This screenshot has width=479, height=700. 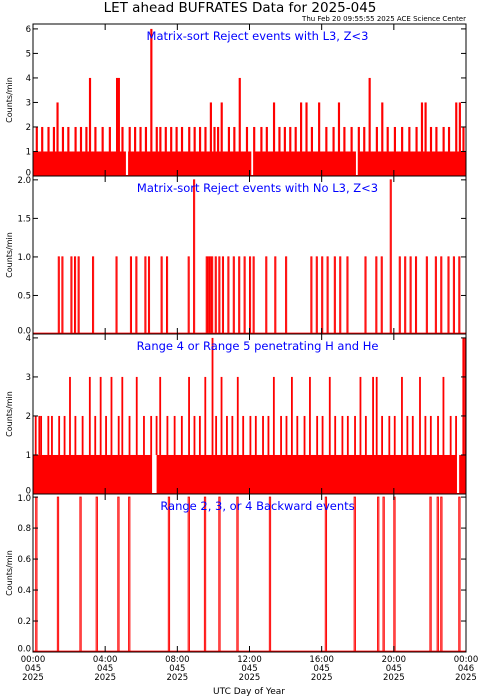 I want to click on y-tick-label: 0, so click(x=28, y=174).